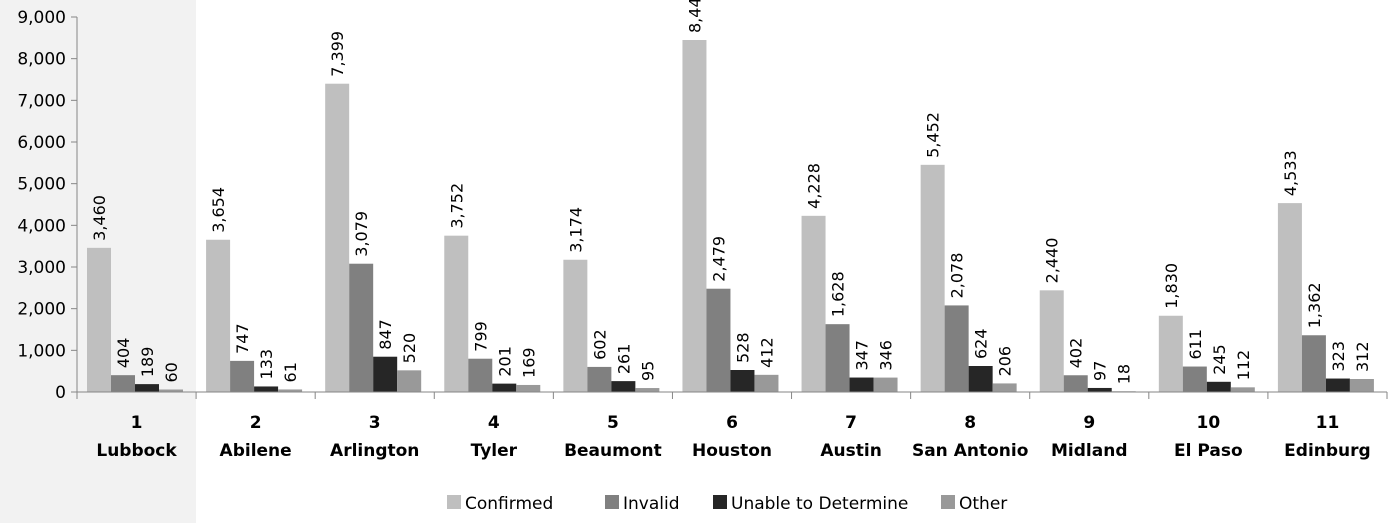 This screenshot has height=523, width=1395. What do you see at coordinates (575, 230) in the screenshot?
I see `data-label: 3,174` at bounding box center [575, 230].